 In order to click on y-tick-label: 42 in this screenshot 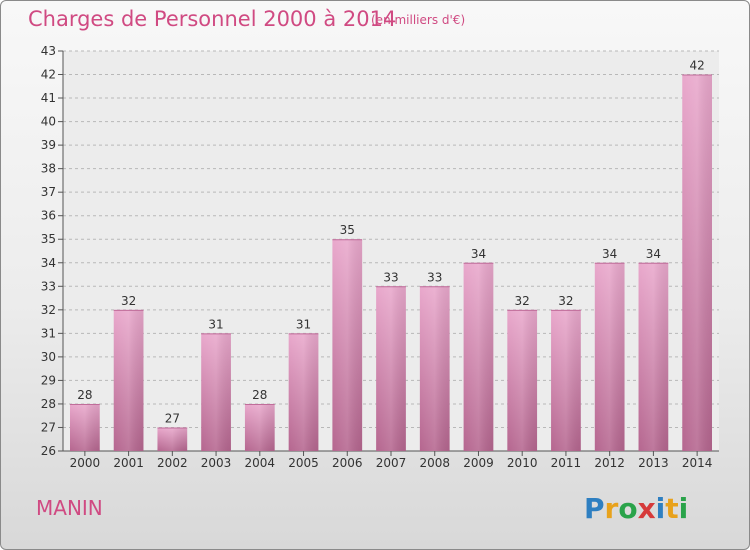, I will do `click(48, 75)`.